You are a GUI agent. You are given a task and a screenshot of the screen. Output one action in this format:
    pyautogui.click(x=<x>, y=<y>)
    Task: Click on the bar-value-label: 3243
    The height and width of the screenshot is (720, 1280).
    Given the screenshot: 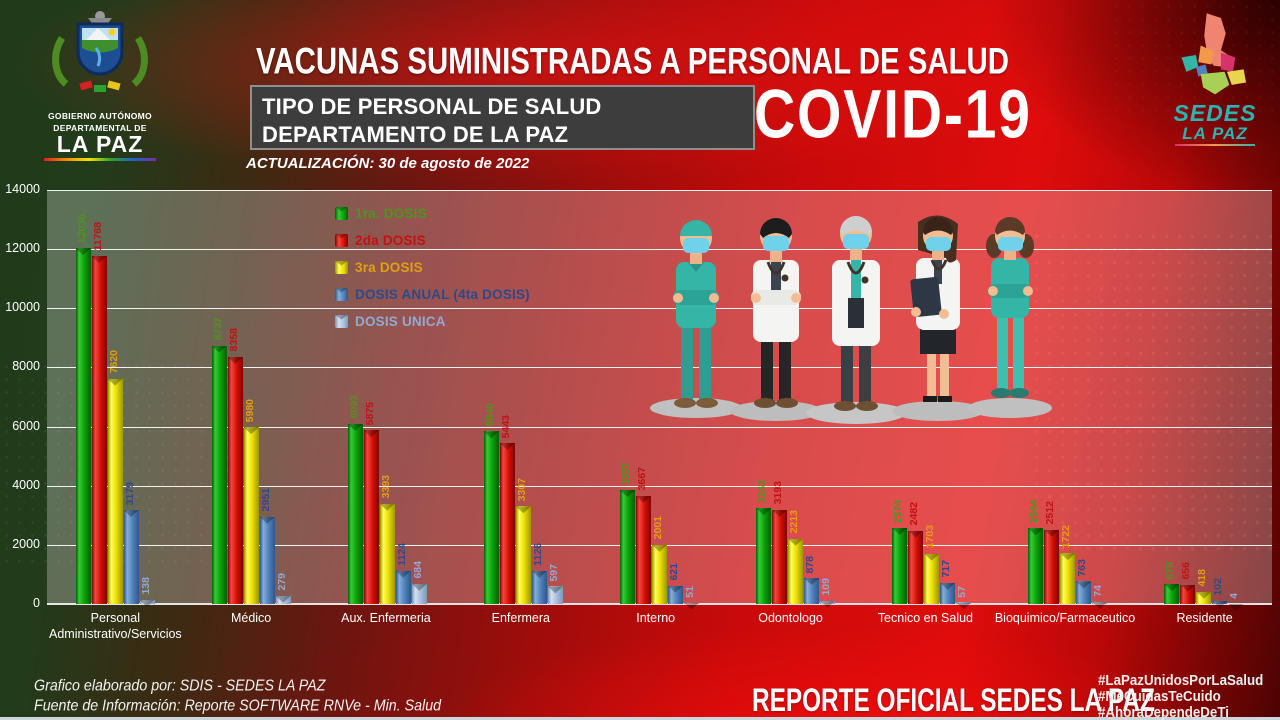 What is the action you would take?
    pyautogui.click(x=762, y=491)
    